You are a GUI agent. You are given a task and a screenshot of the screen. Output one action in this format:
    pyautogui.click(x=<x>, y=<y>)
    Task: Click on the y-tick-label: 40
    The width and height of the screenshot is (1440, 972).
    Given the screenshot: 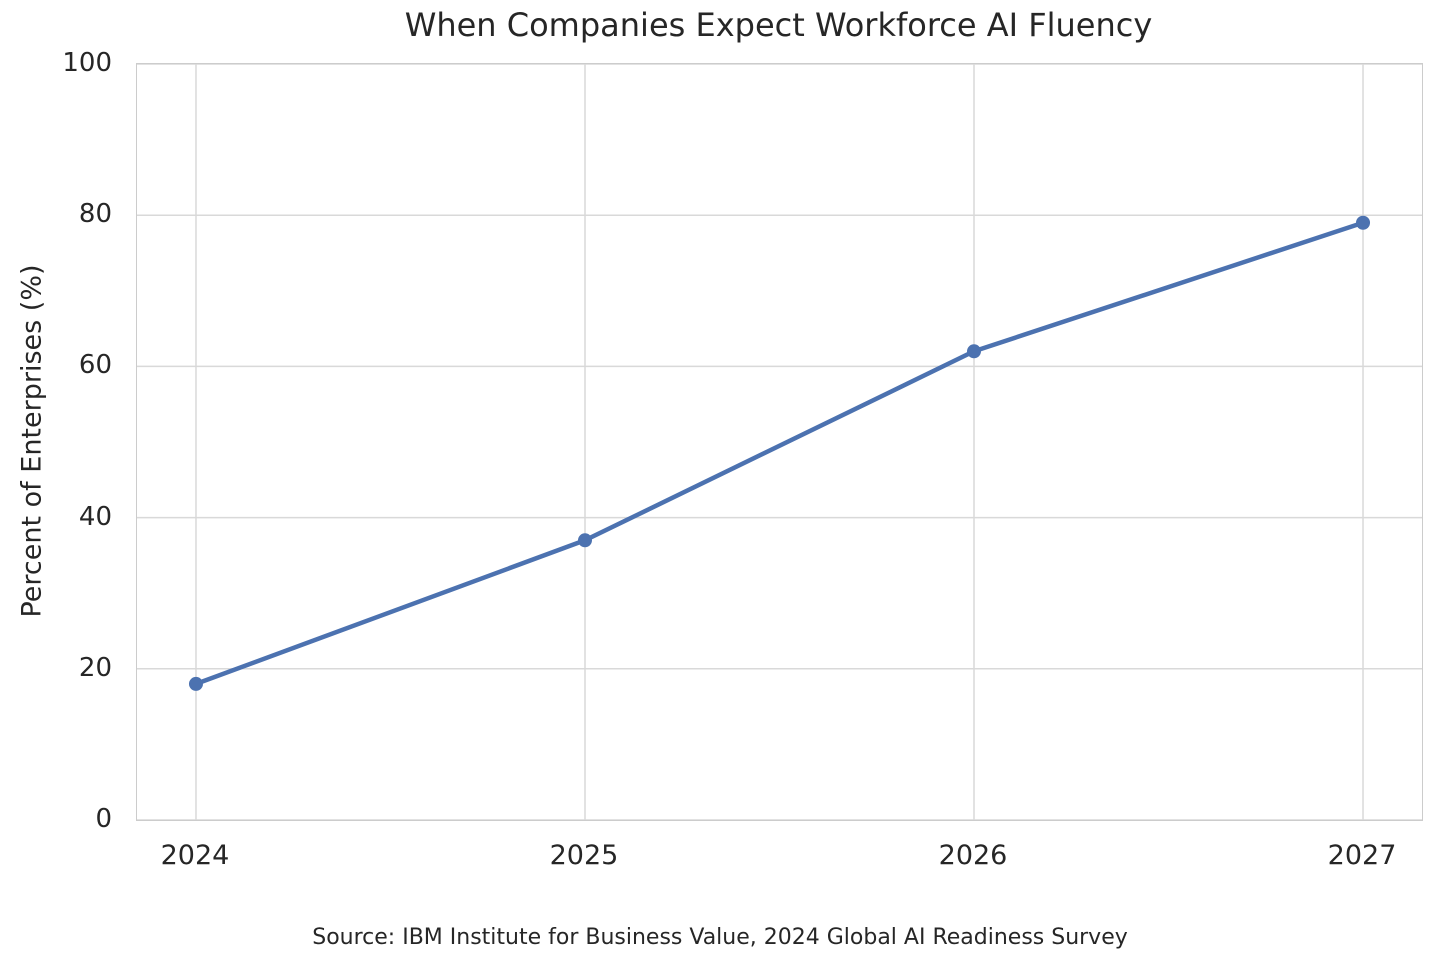 What is the action you would take?
    pyautogui.click(x=95, y=516)
    